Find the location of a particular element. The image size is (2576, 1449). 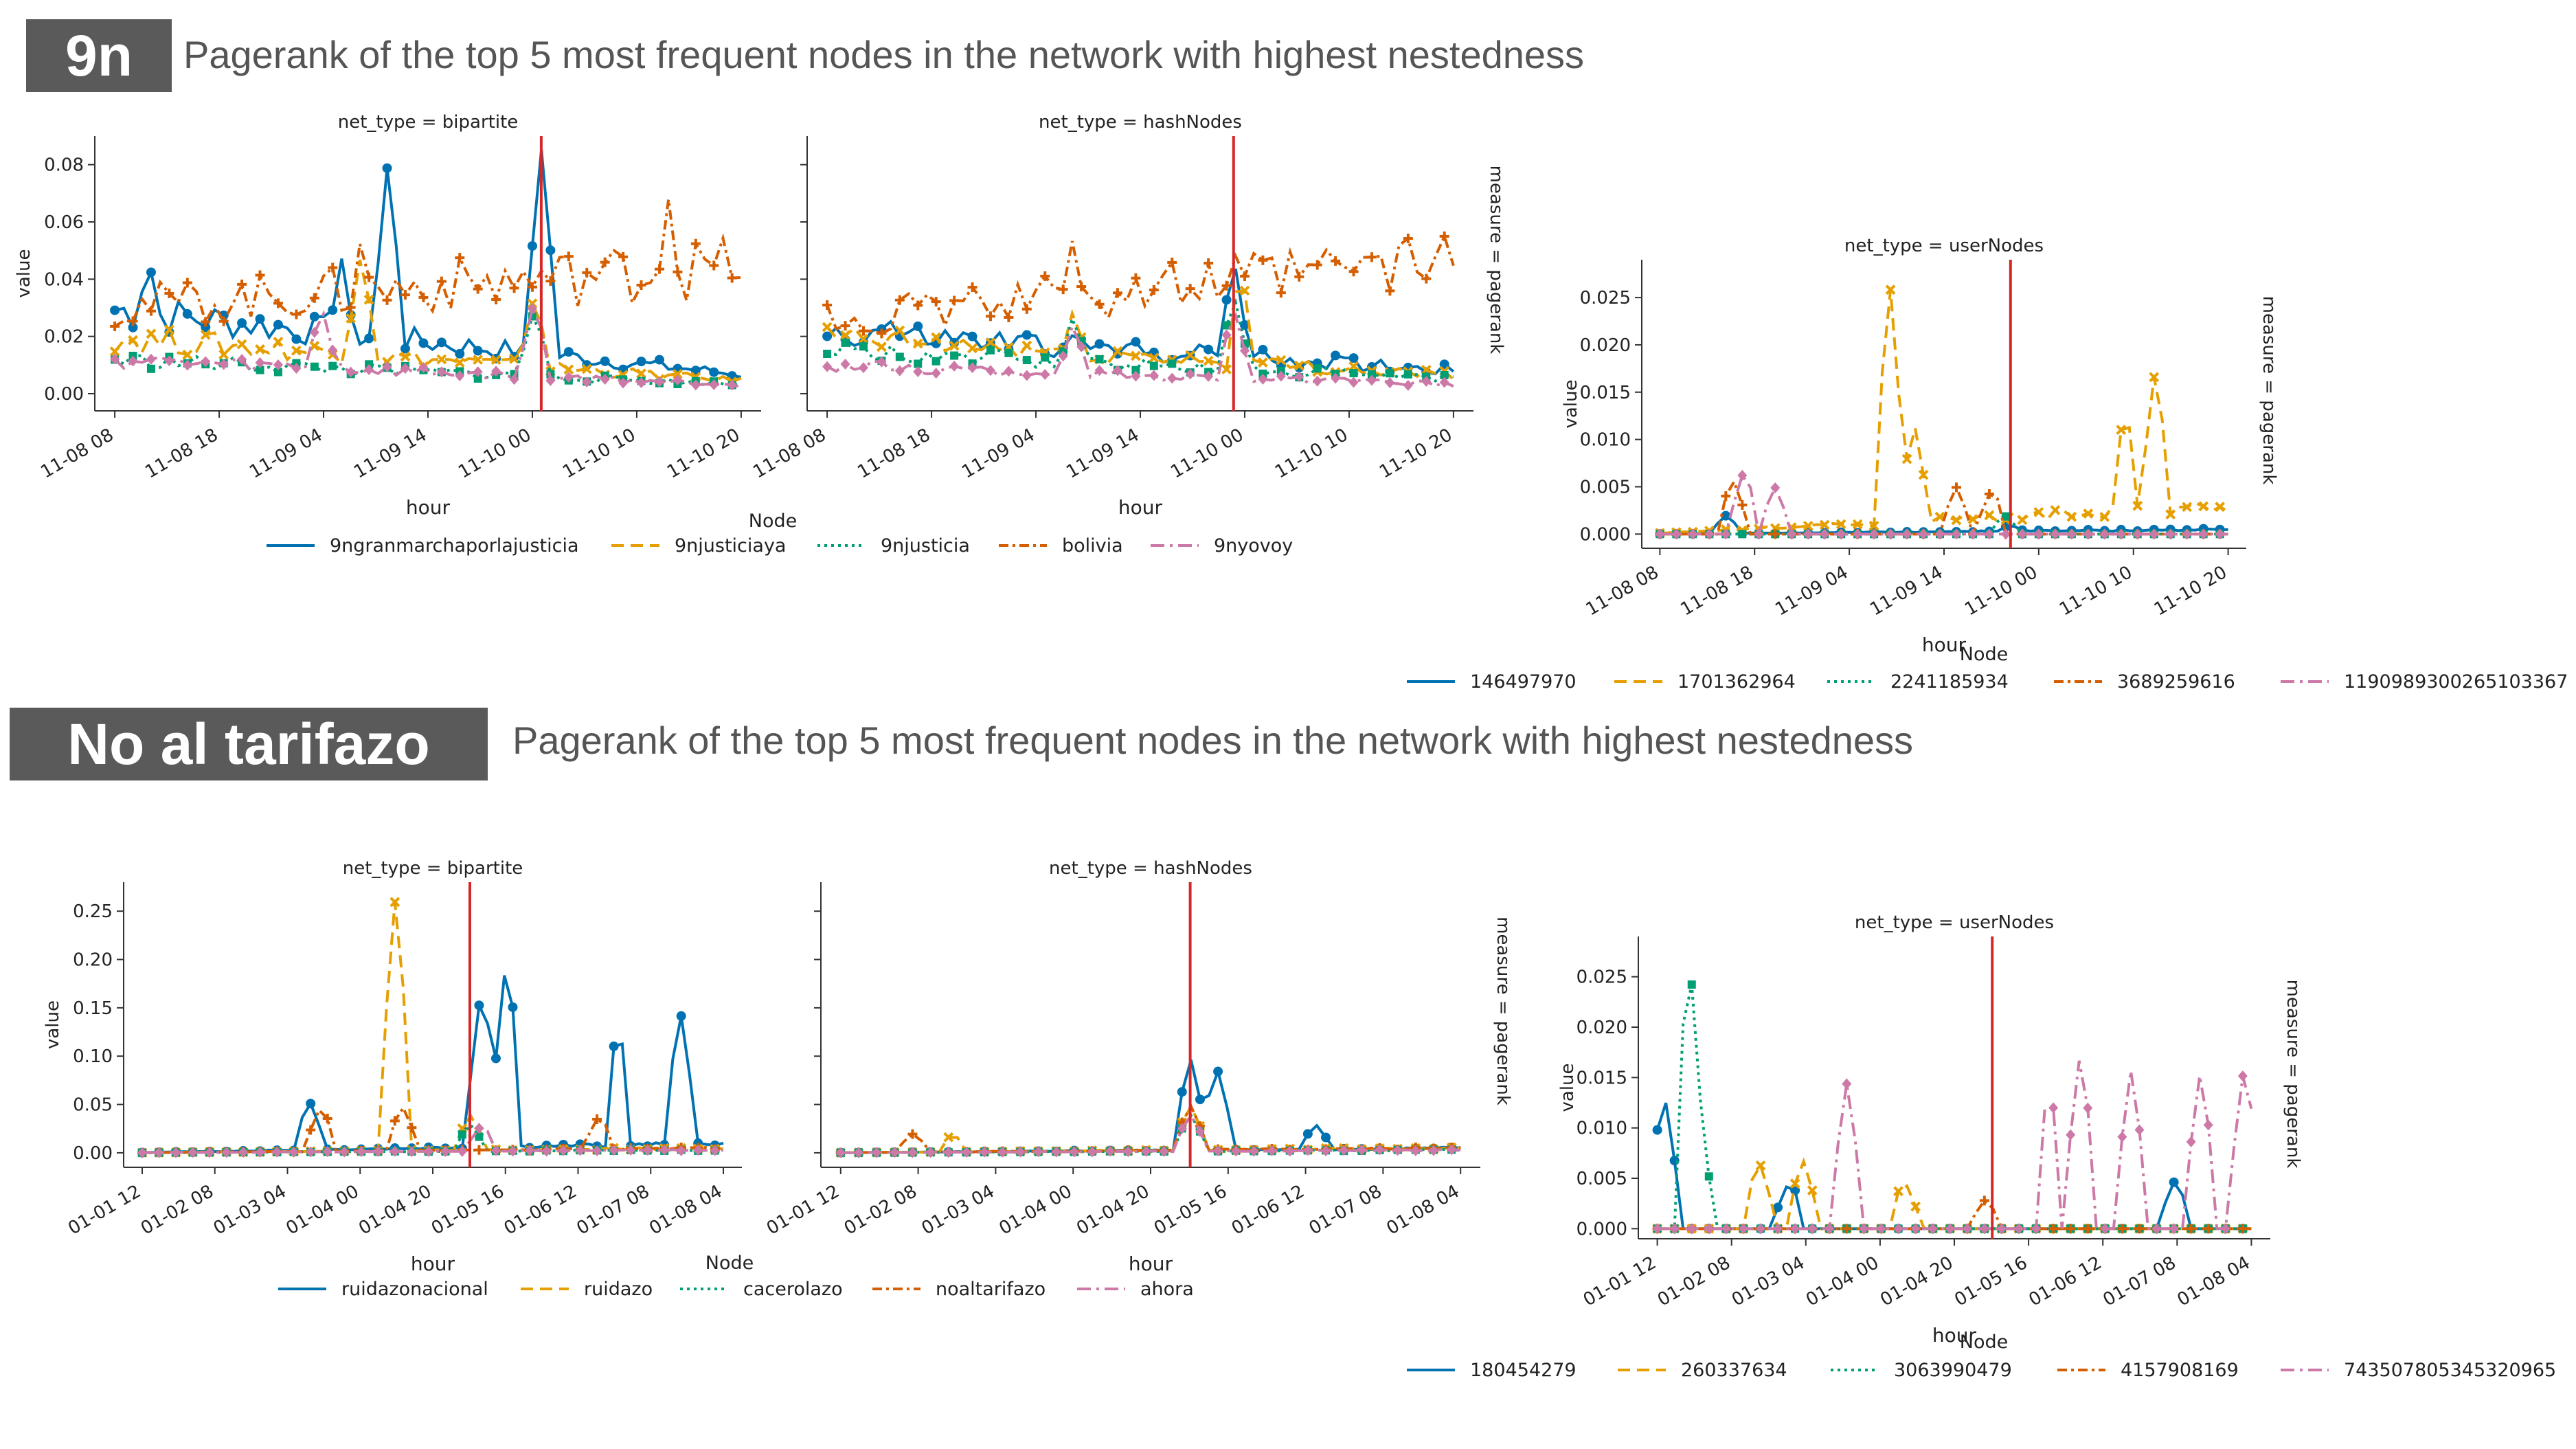

legend-label: 146497970 is located at coordinates (1523, 682).